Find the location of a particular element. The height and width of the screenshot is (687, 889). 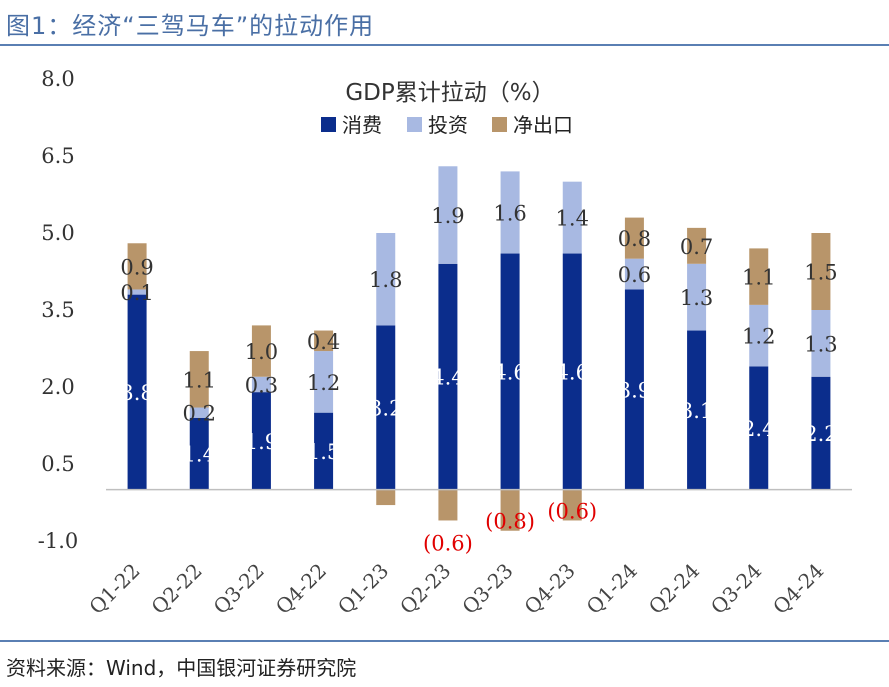

data-label-investment: 1.6 is located at coordinates (509, 213).